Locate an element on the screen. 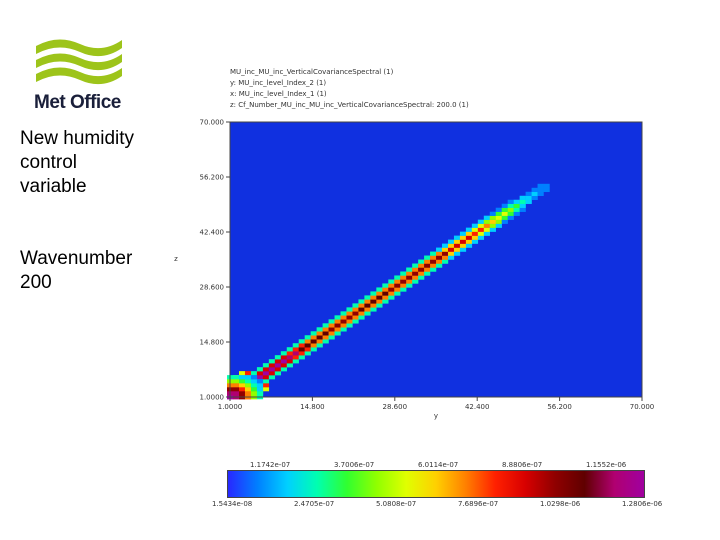  wavenumber-label: Wavenumber 200 is located at coordinates (76, 270).